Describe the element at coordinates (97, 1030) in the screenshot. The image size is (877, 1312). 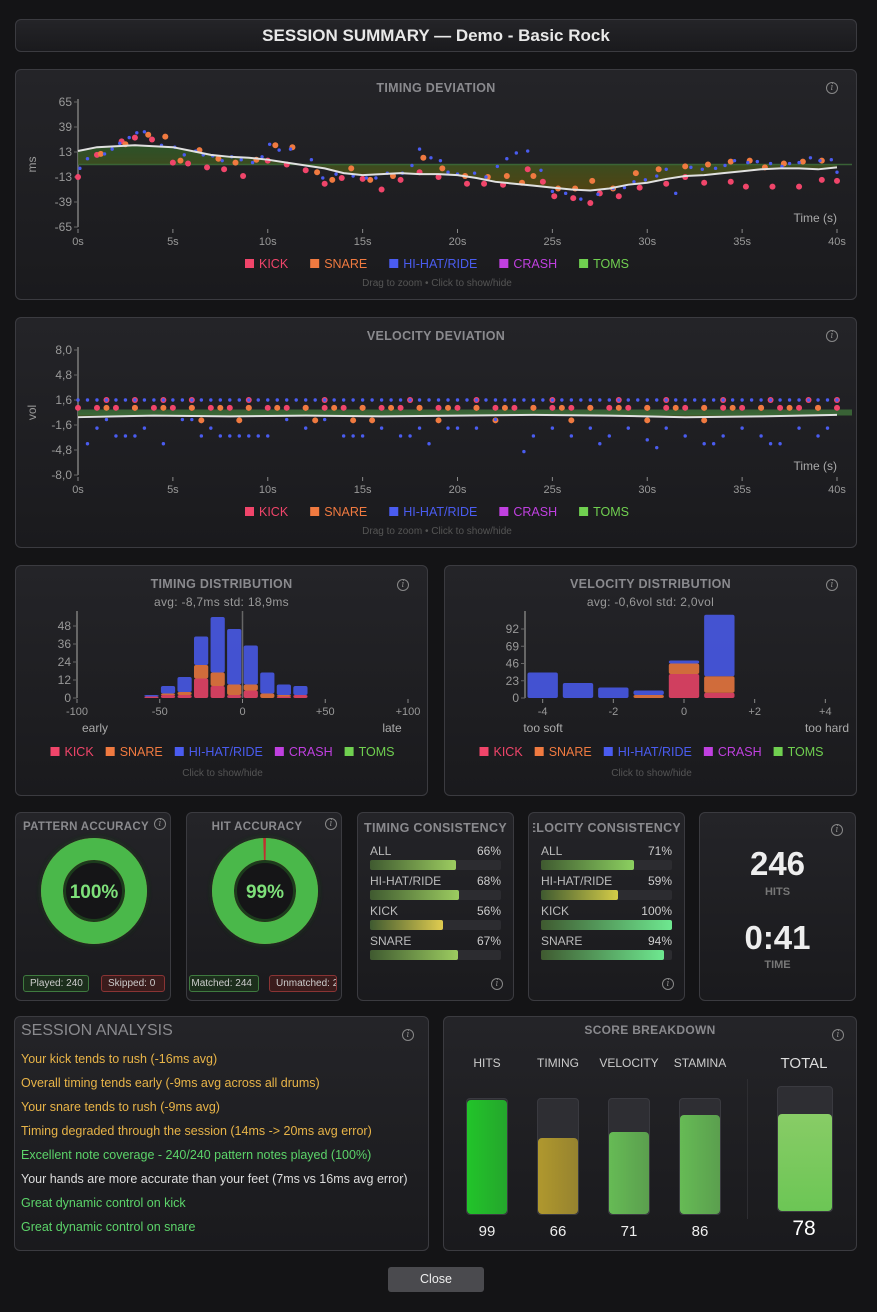
I see `analysis-title: SESSION ANALYSIS` at that location.